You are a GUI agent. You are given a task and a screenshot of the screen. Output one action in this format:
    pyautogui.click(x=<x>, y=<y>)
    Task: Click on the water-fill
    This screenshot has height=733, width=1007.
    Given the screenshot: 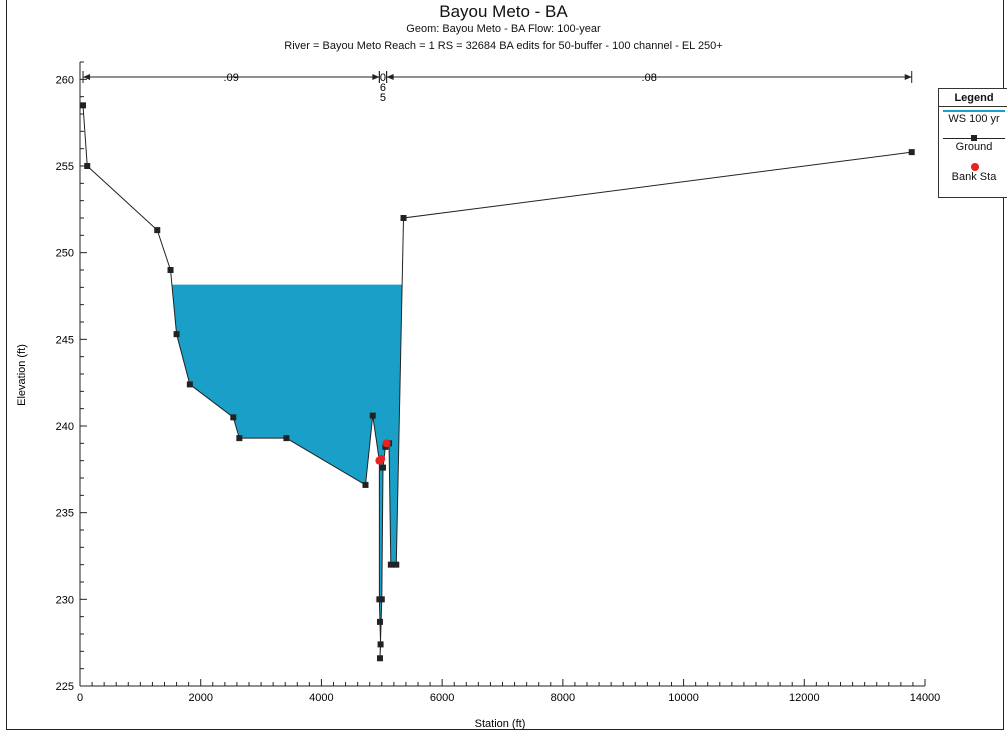 What is the action you would take?
    pyautogui.click(x=287, y=472)
    